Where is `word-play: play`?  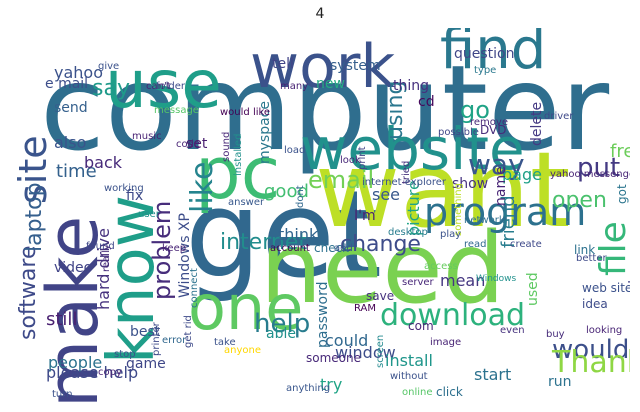 word-play: play is located at coordinates (451, 234).